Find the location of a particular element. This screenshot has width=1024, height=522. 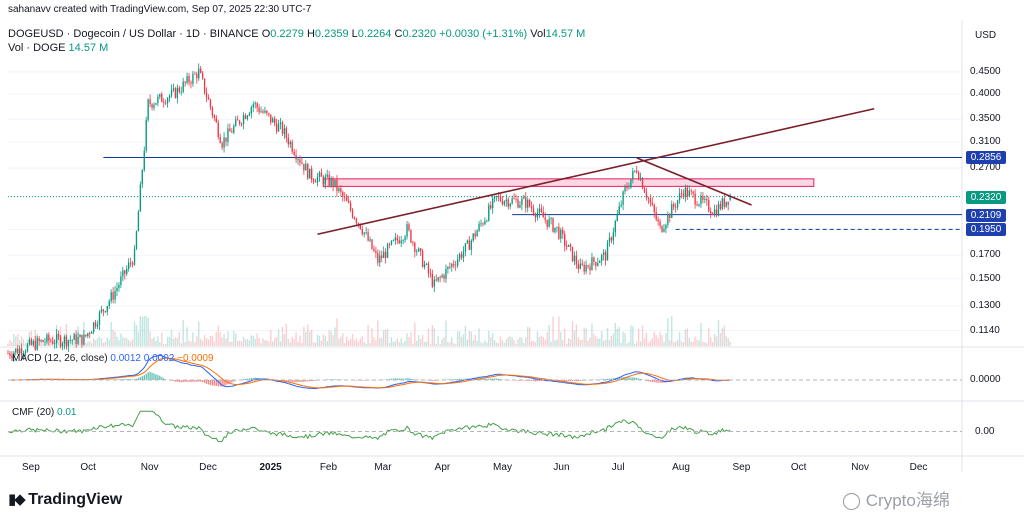

currency-label: USD is located at coordinates (986, 35).